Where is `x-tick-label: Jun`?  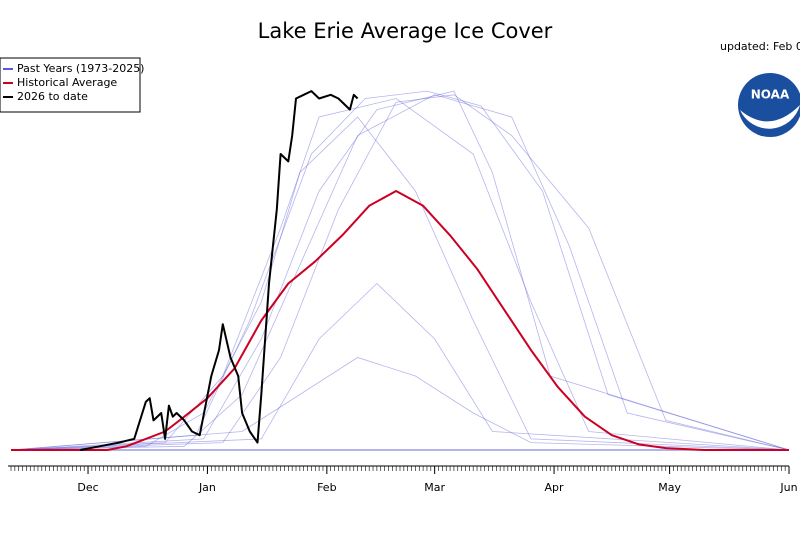 x-tick-label: Jun is located at coordinates (788, 487).